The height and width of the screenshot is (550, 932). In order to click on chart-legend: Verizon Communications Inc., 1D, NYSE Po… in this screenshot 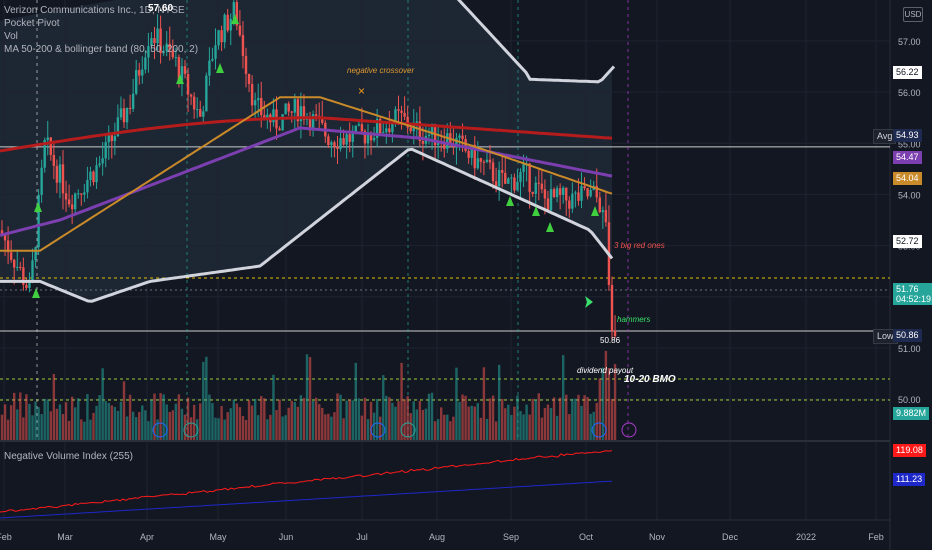, I will do `click(101, 30)`.